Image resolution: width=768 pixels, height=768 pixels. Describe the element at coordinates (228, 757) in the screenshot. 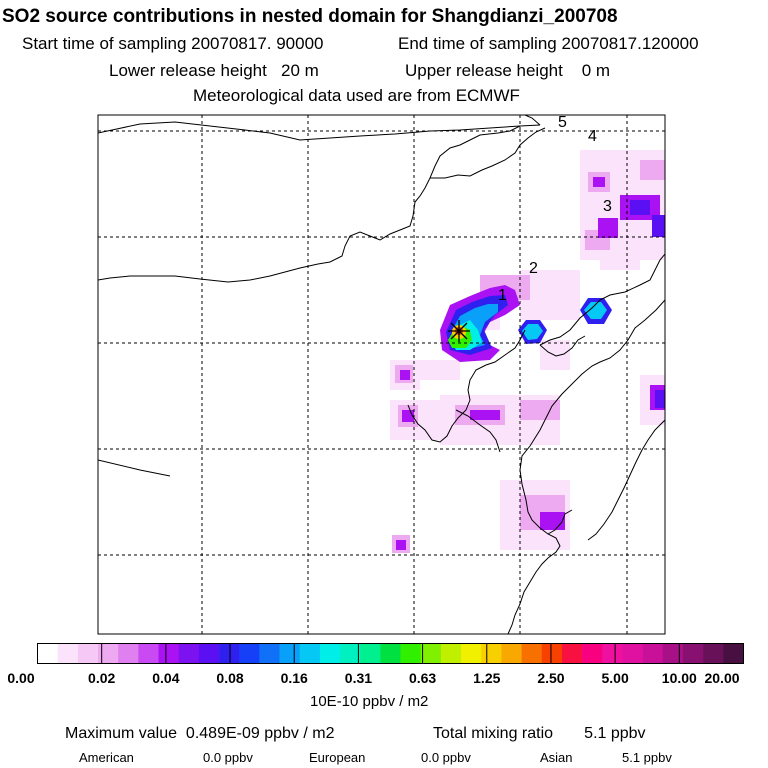

I see `american-value: 0.0 ppbv` at that location.